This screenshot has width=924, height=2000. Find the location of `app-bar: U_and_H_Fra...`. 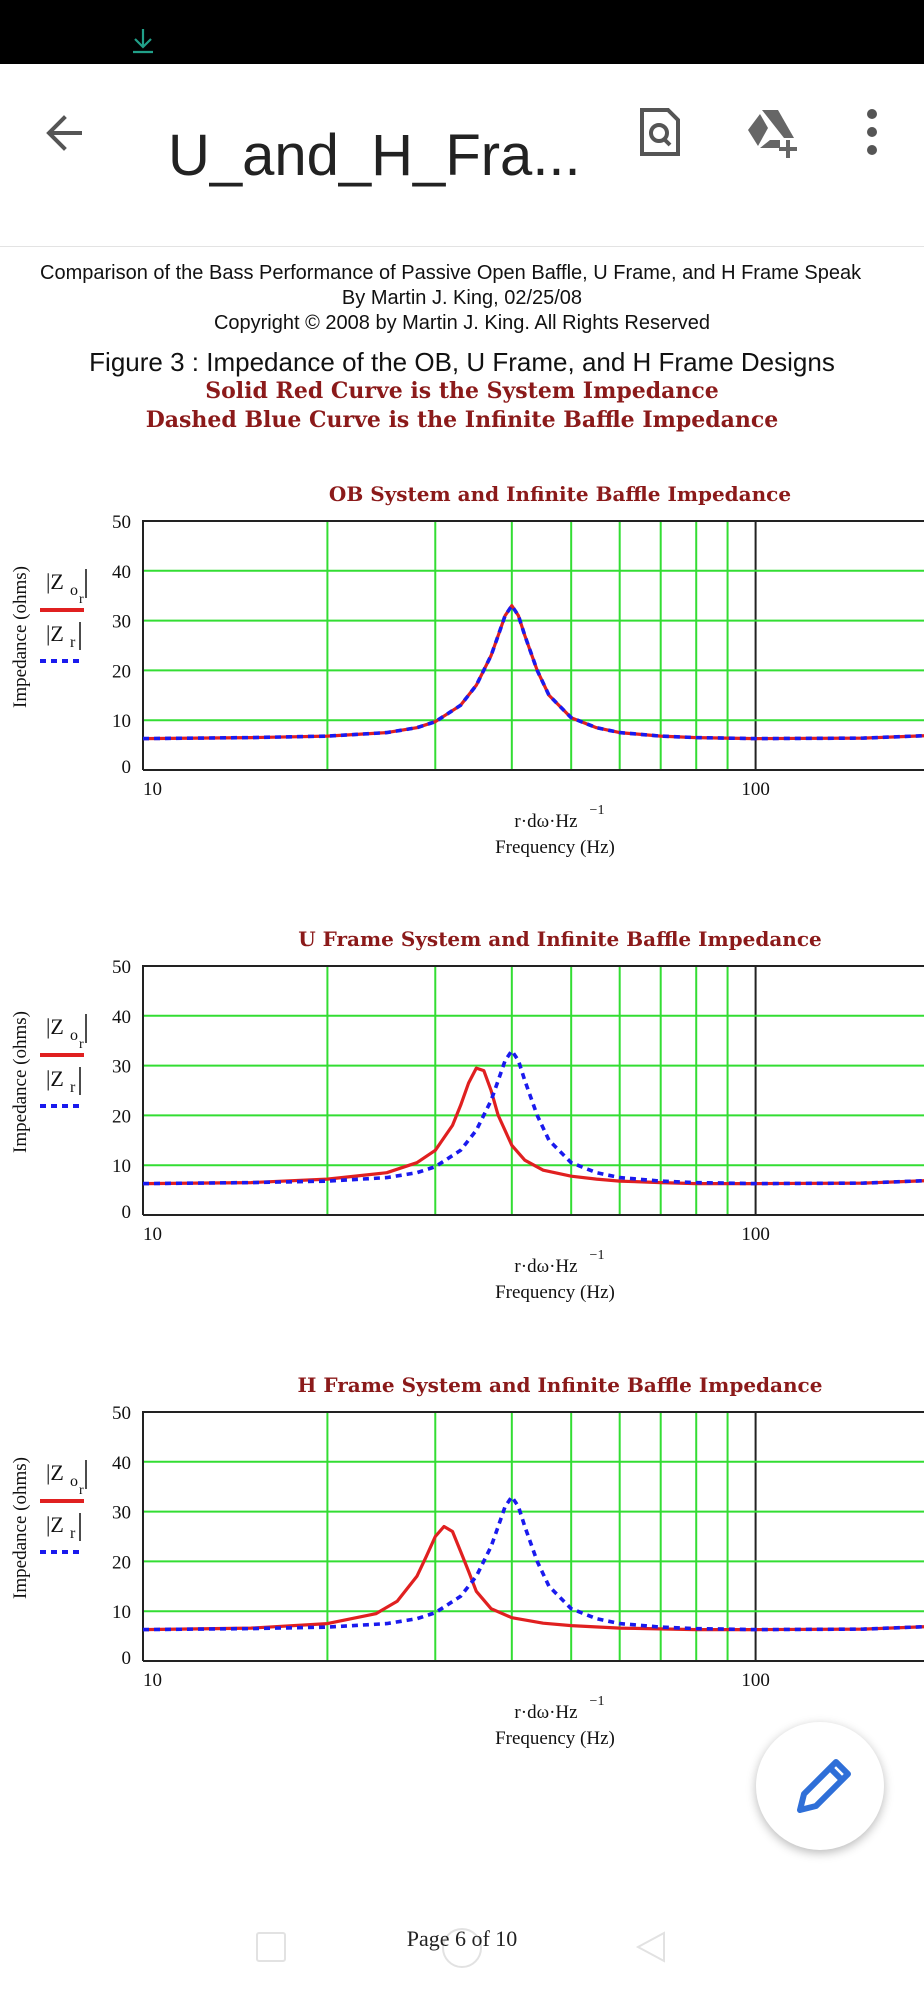

app-bar: U_and_H_Fra... is located at coordinates (462, 155).